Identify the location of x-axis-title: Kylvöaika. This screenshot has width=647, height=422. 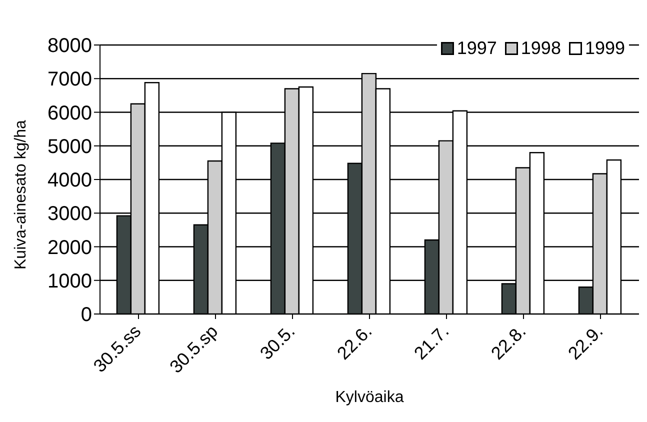
(369, 397).